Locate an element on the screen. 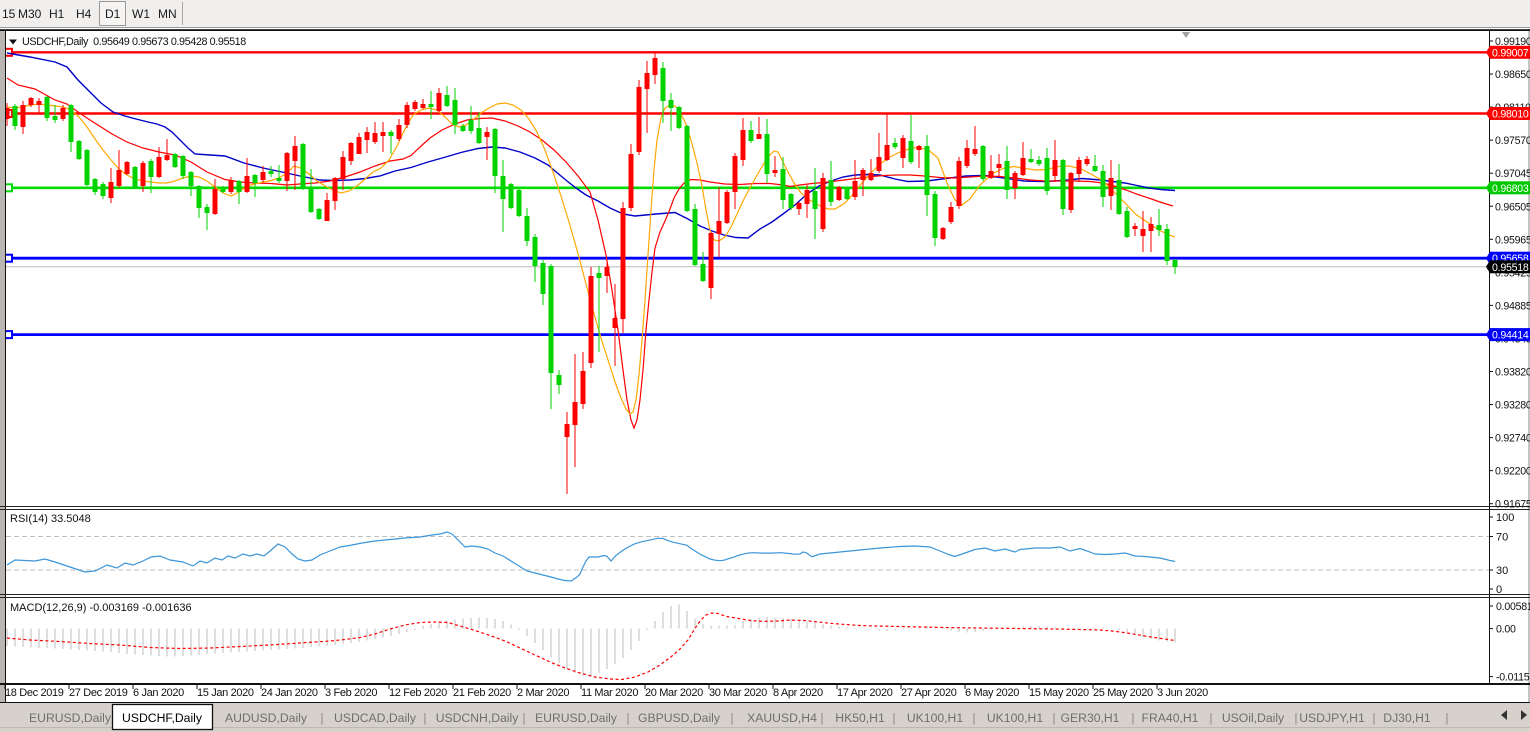  svg-text: RSI(14) 33.5048 is located at coordinates (50, 519).